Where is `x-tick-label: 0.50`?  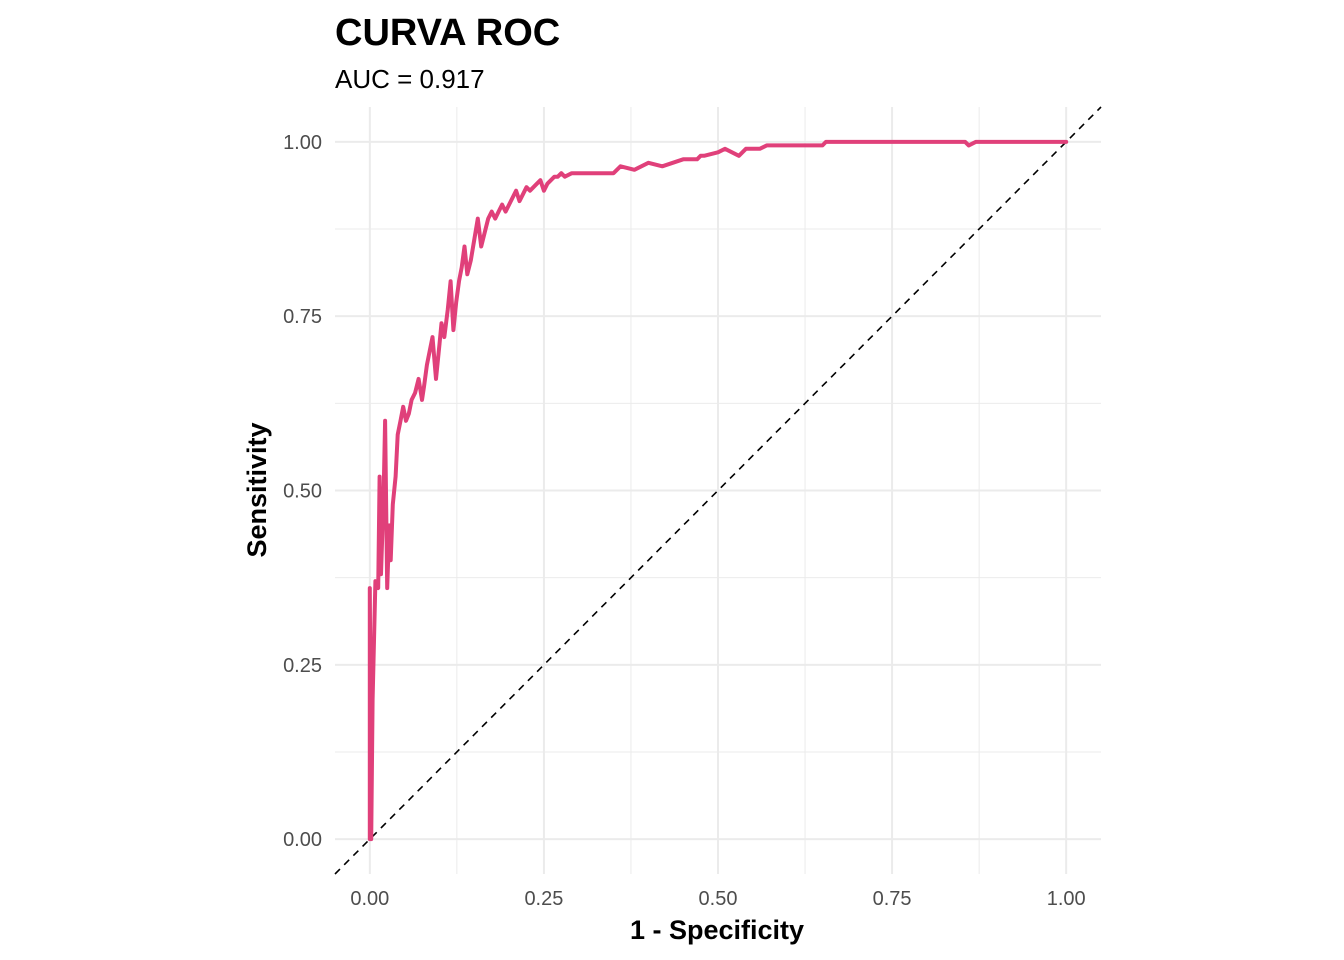
x-tick-label: 0.50 is located at coordinates (718, 899).